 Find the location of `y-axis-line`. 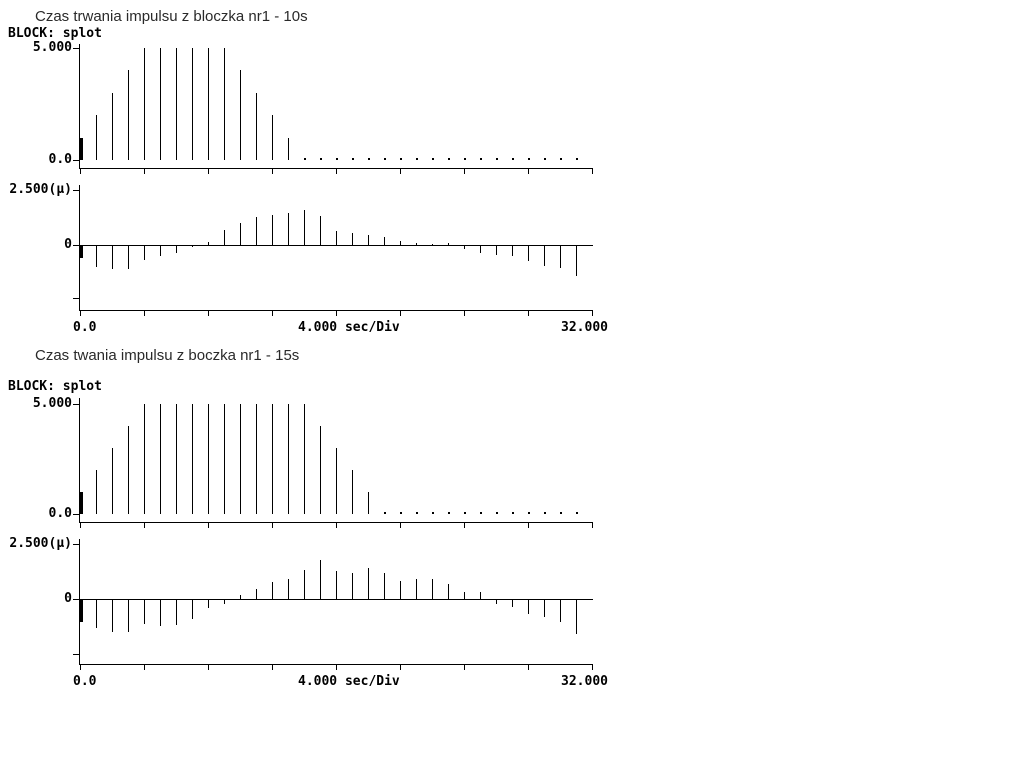

y-axis-line is located at coordinates (79, 602).